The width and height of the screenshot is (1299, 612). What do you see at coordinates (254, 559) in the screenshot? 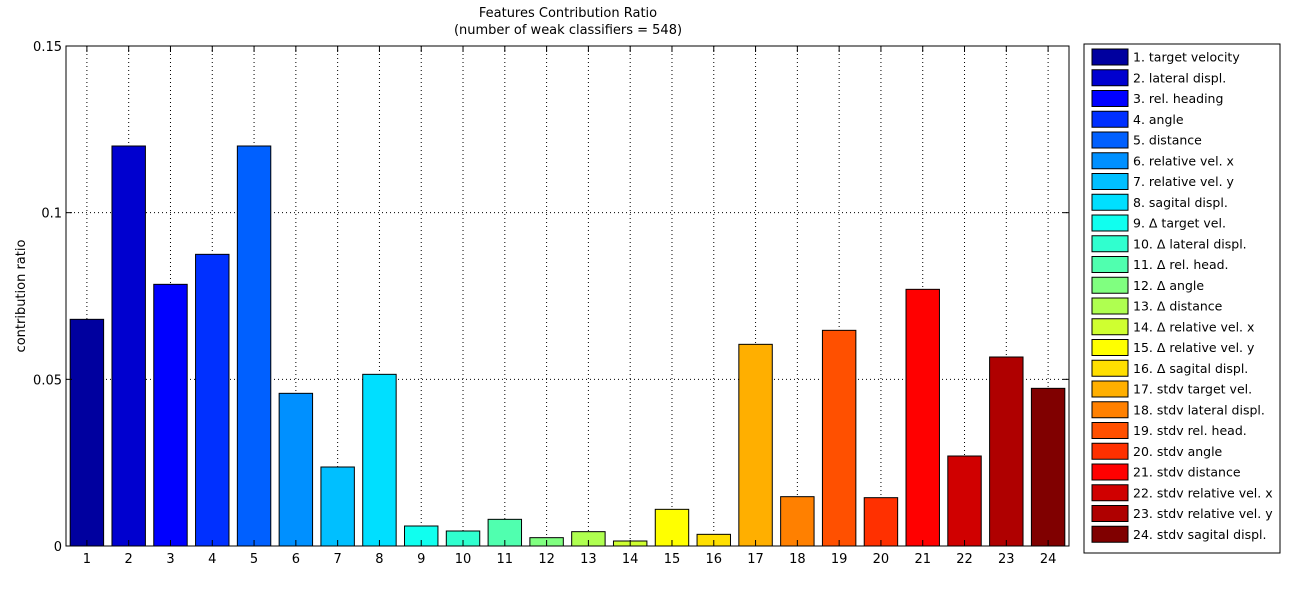
I see `x-tick-label: 5` at bounding box center [254, 559].